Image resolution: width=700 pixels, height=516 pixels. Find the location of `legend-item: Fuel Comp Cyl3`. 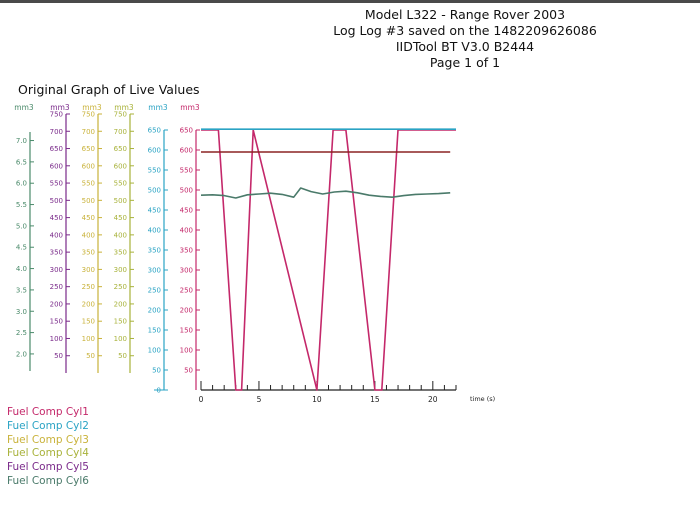

legend-item: Fuel Comp Cyl3 is located at coordinates (48, 439).